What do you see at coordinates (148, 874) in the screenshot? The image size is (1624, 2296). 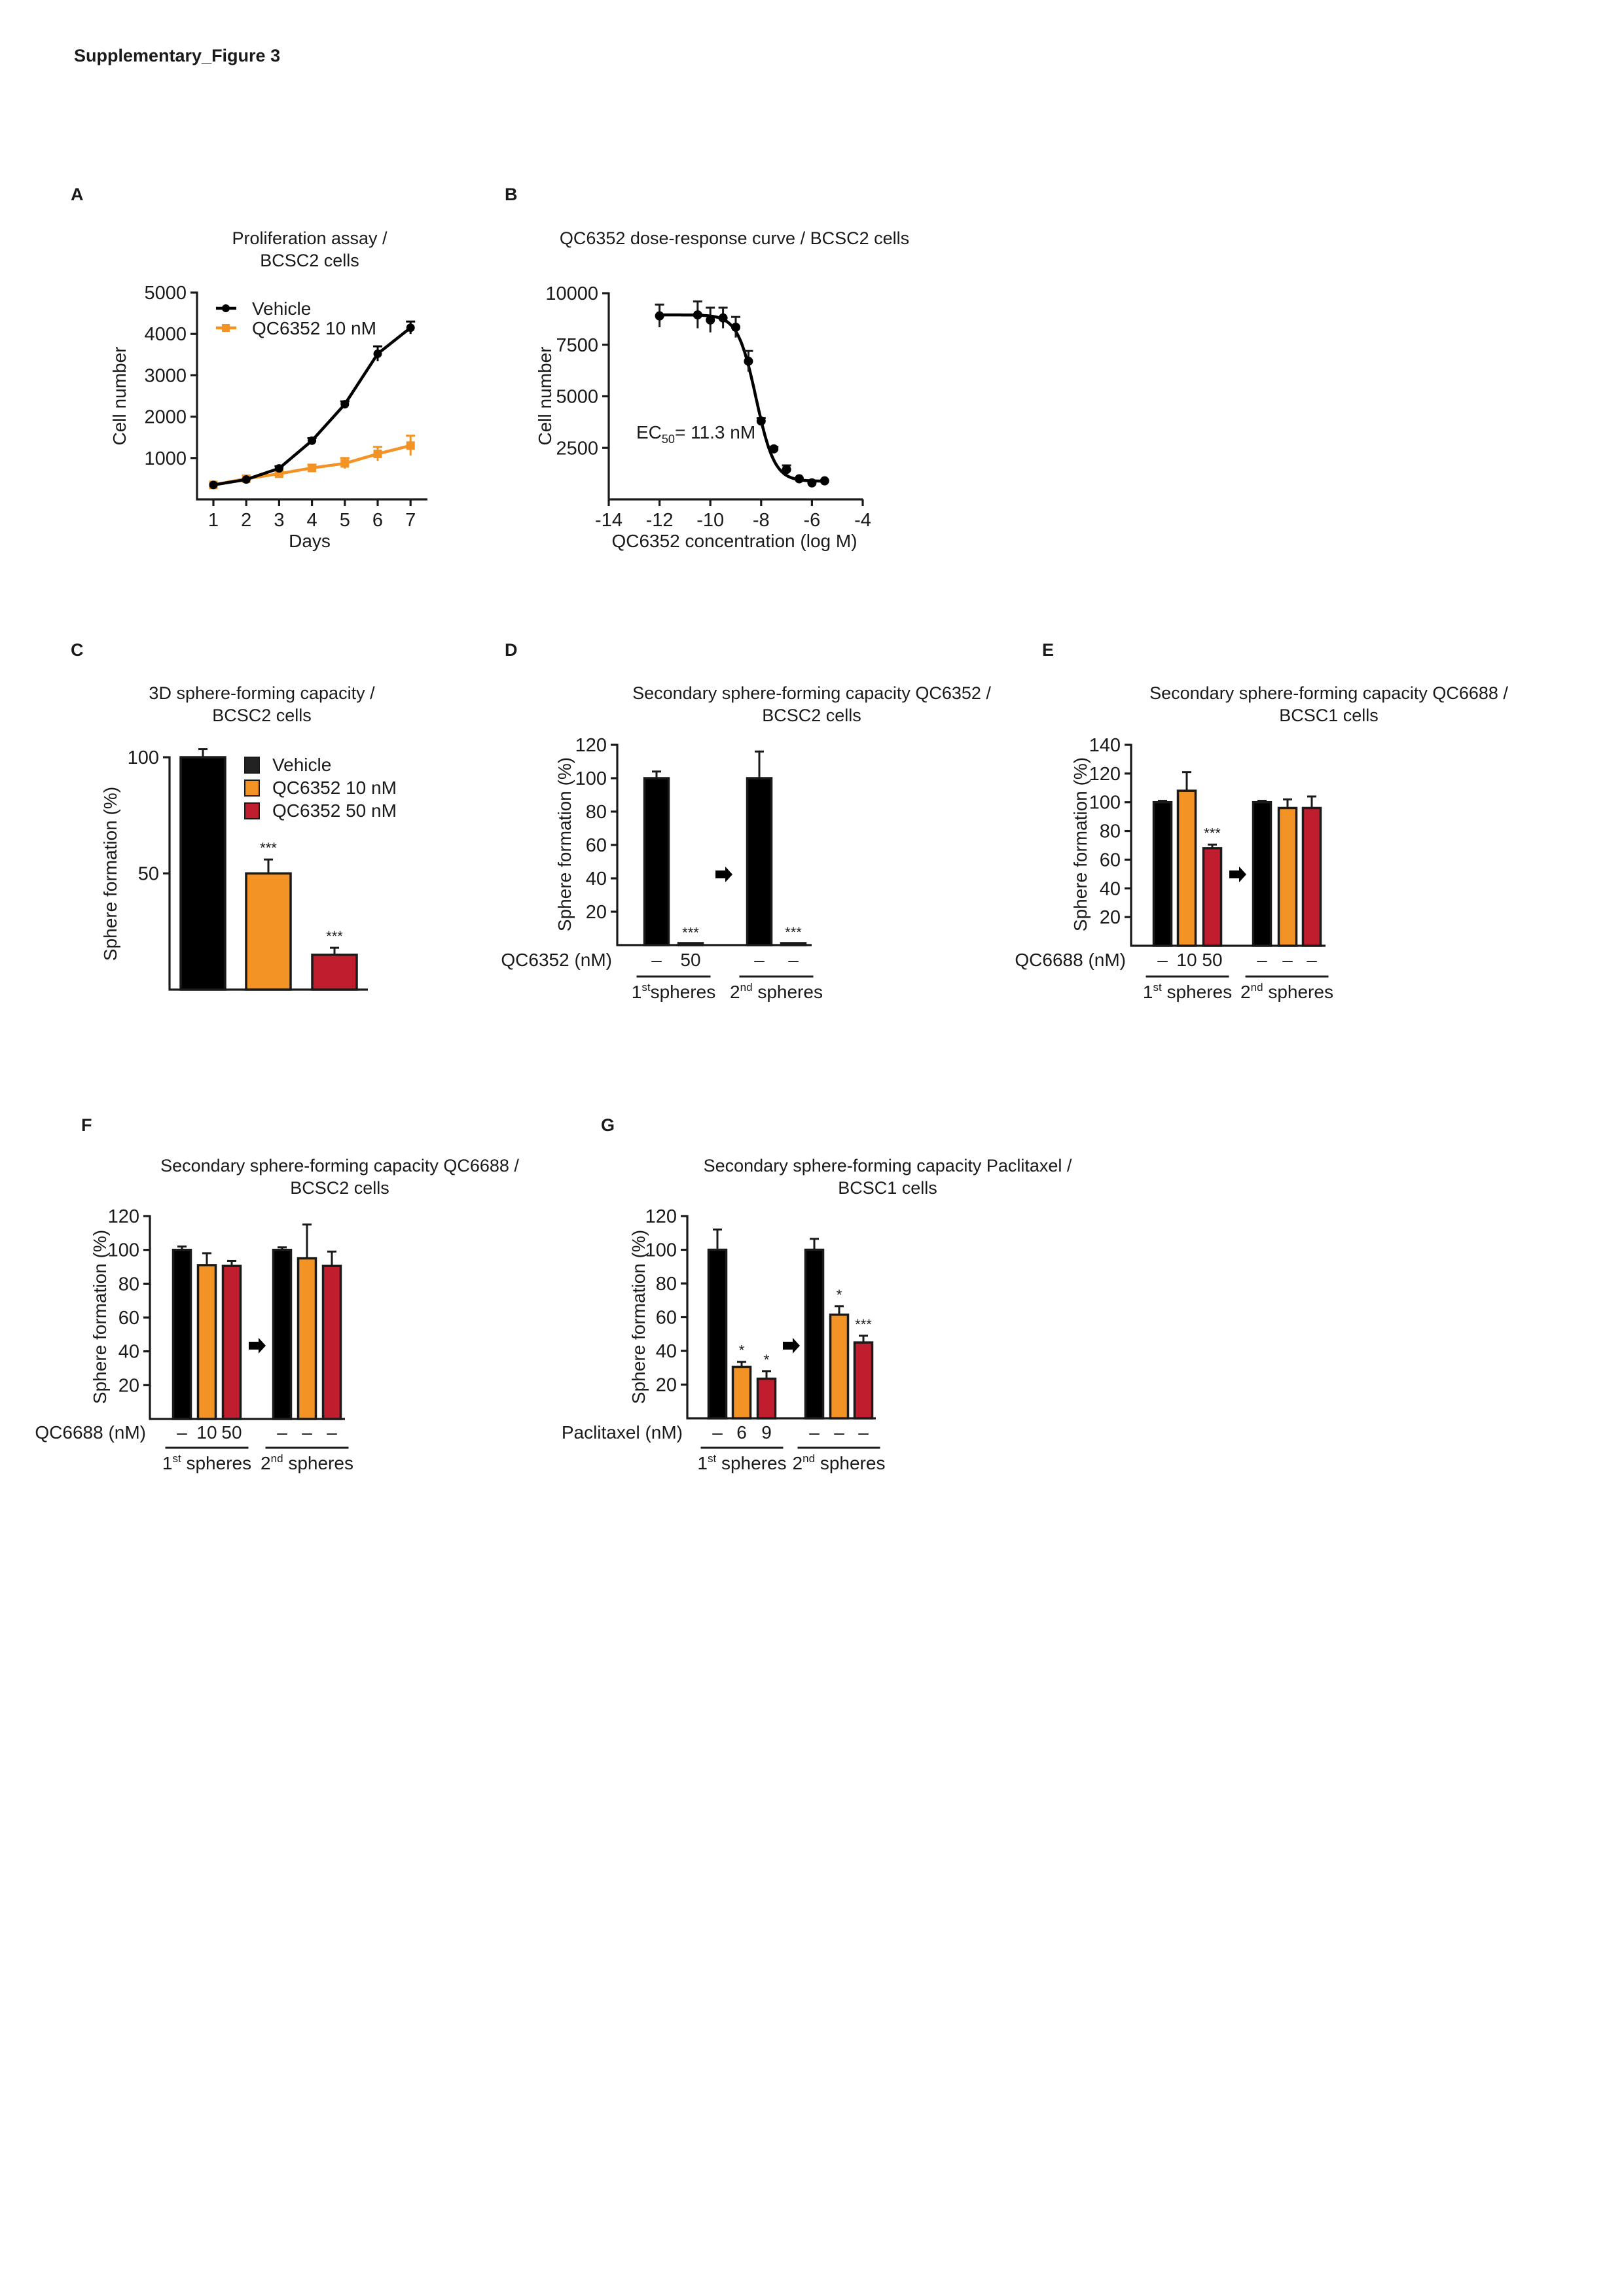 I see `y-tick-label: 50` at bounding box center [148, 874].